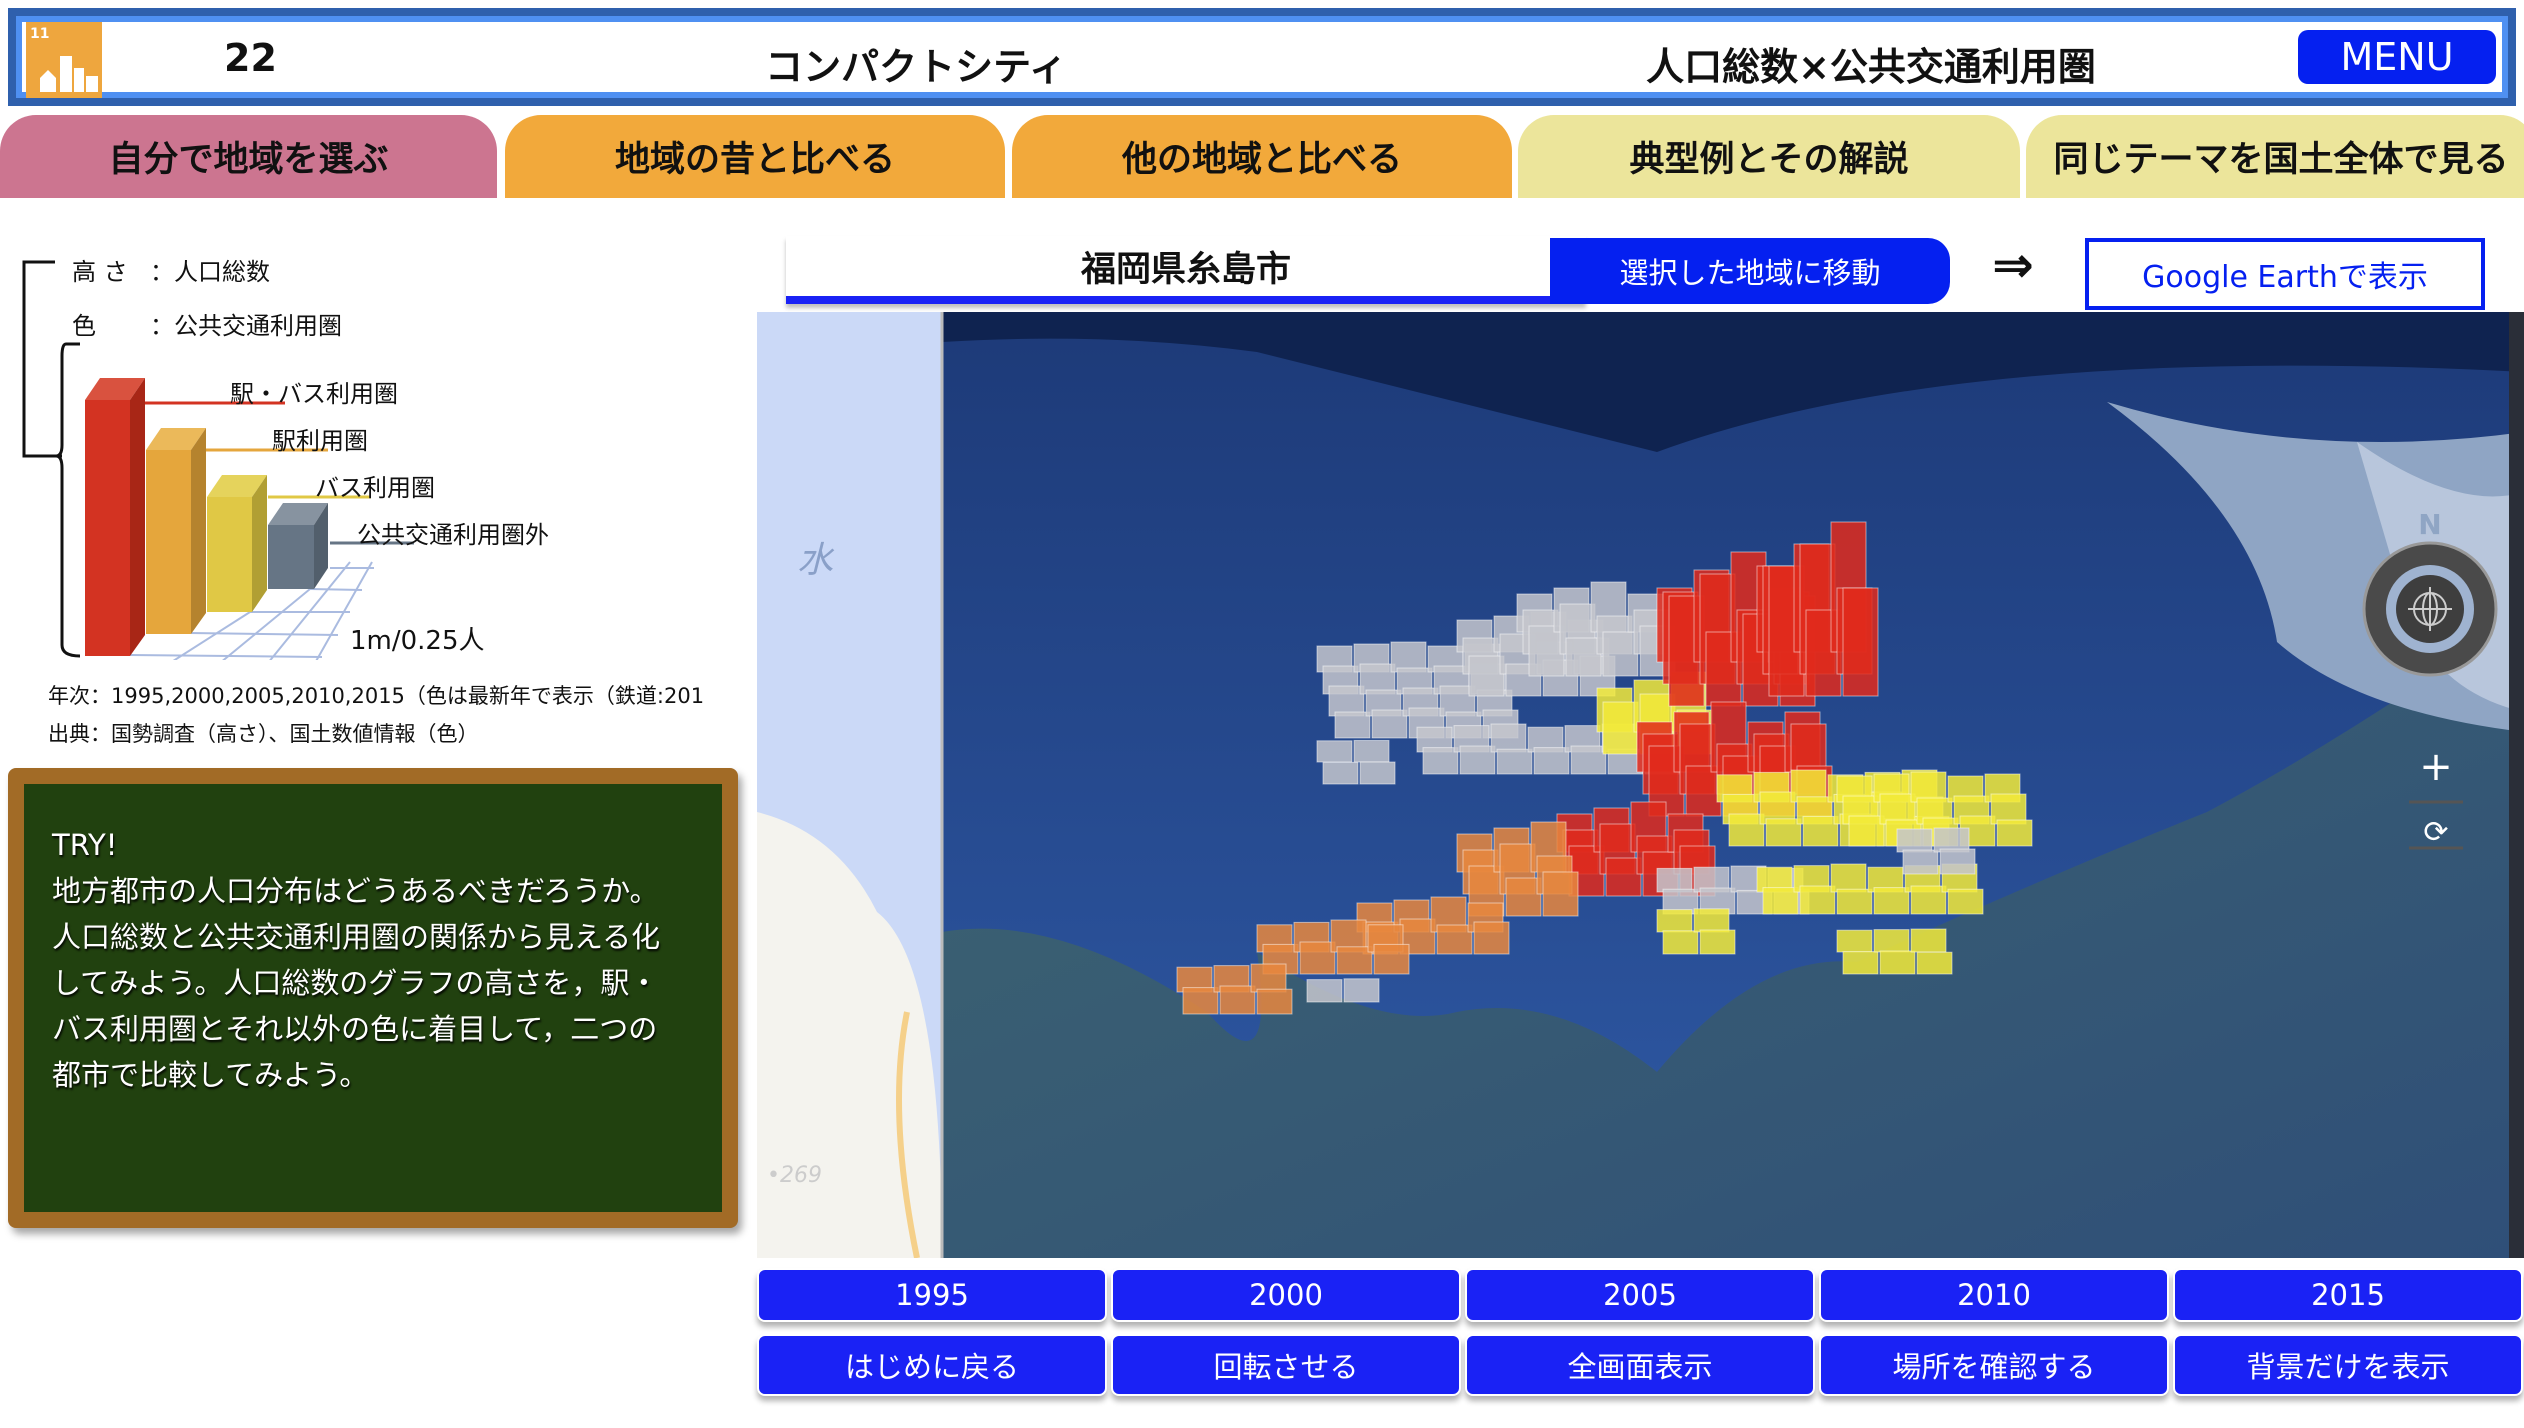  I want to click on zoom-in-button: +, so click(2436, 767).